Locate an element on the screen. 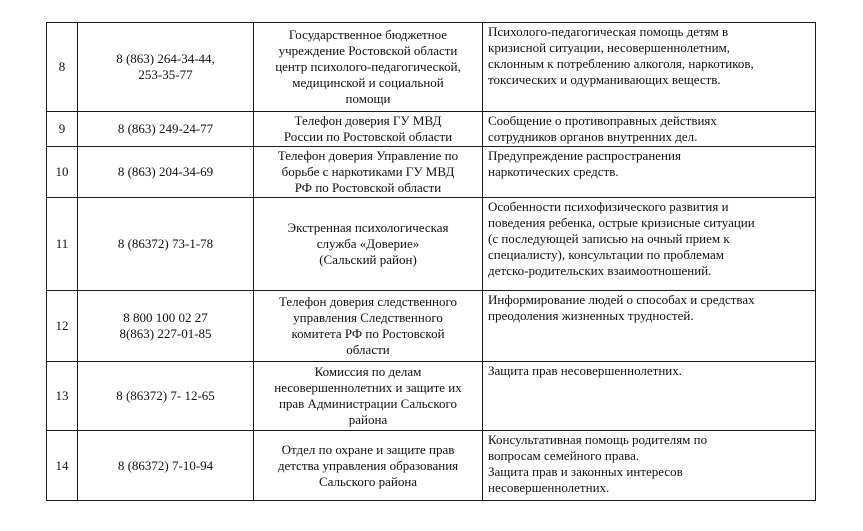 The image size is (863, 531). phone-number: 8 (863) 204-34-69 is located at coordinates (165, 171).